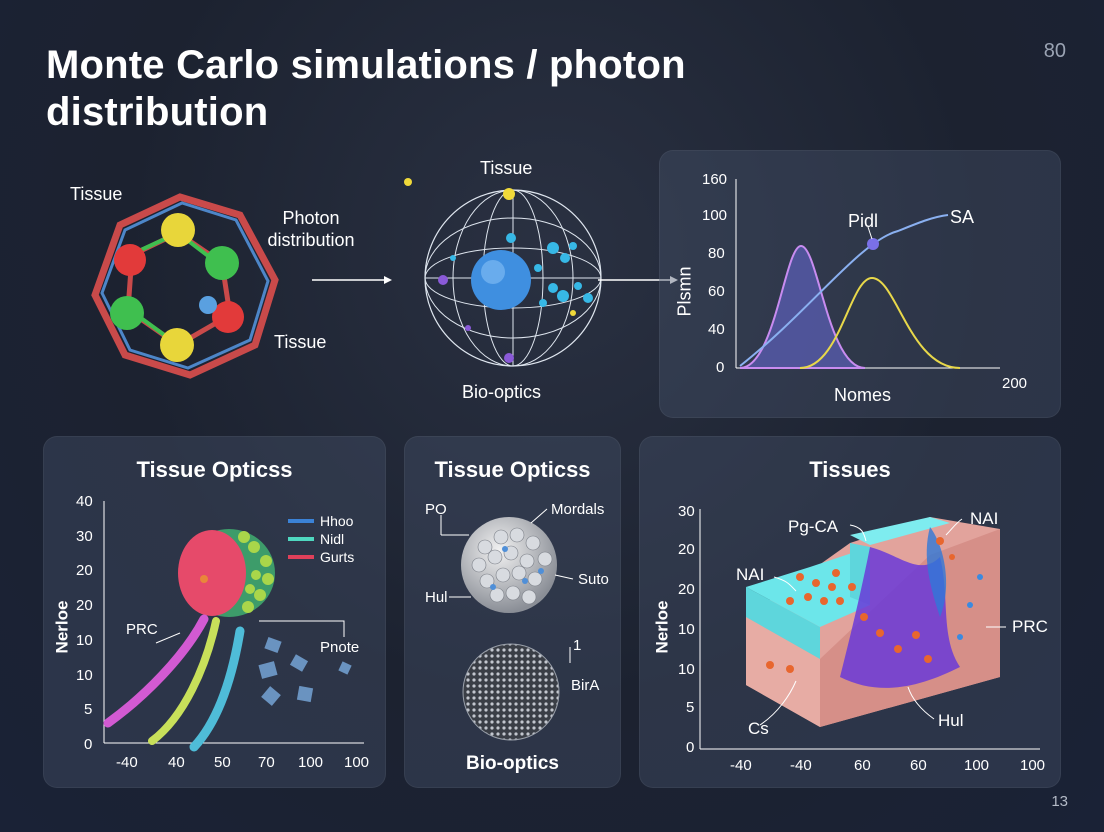  What do you see at coordinates (436, 597) in the screenshot?
I see `label-hul: Hul` at bounding box center [436, 597].